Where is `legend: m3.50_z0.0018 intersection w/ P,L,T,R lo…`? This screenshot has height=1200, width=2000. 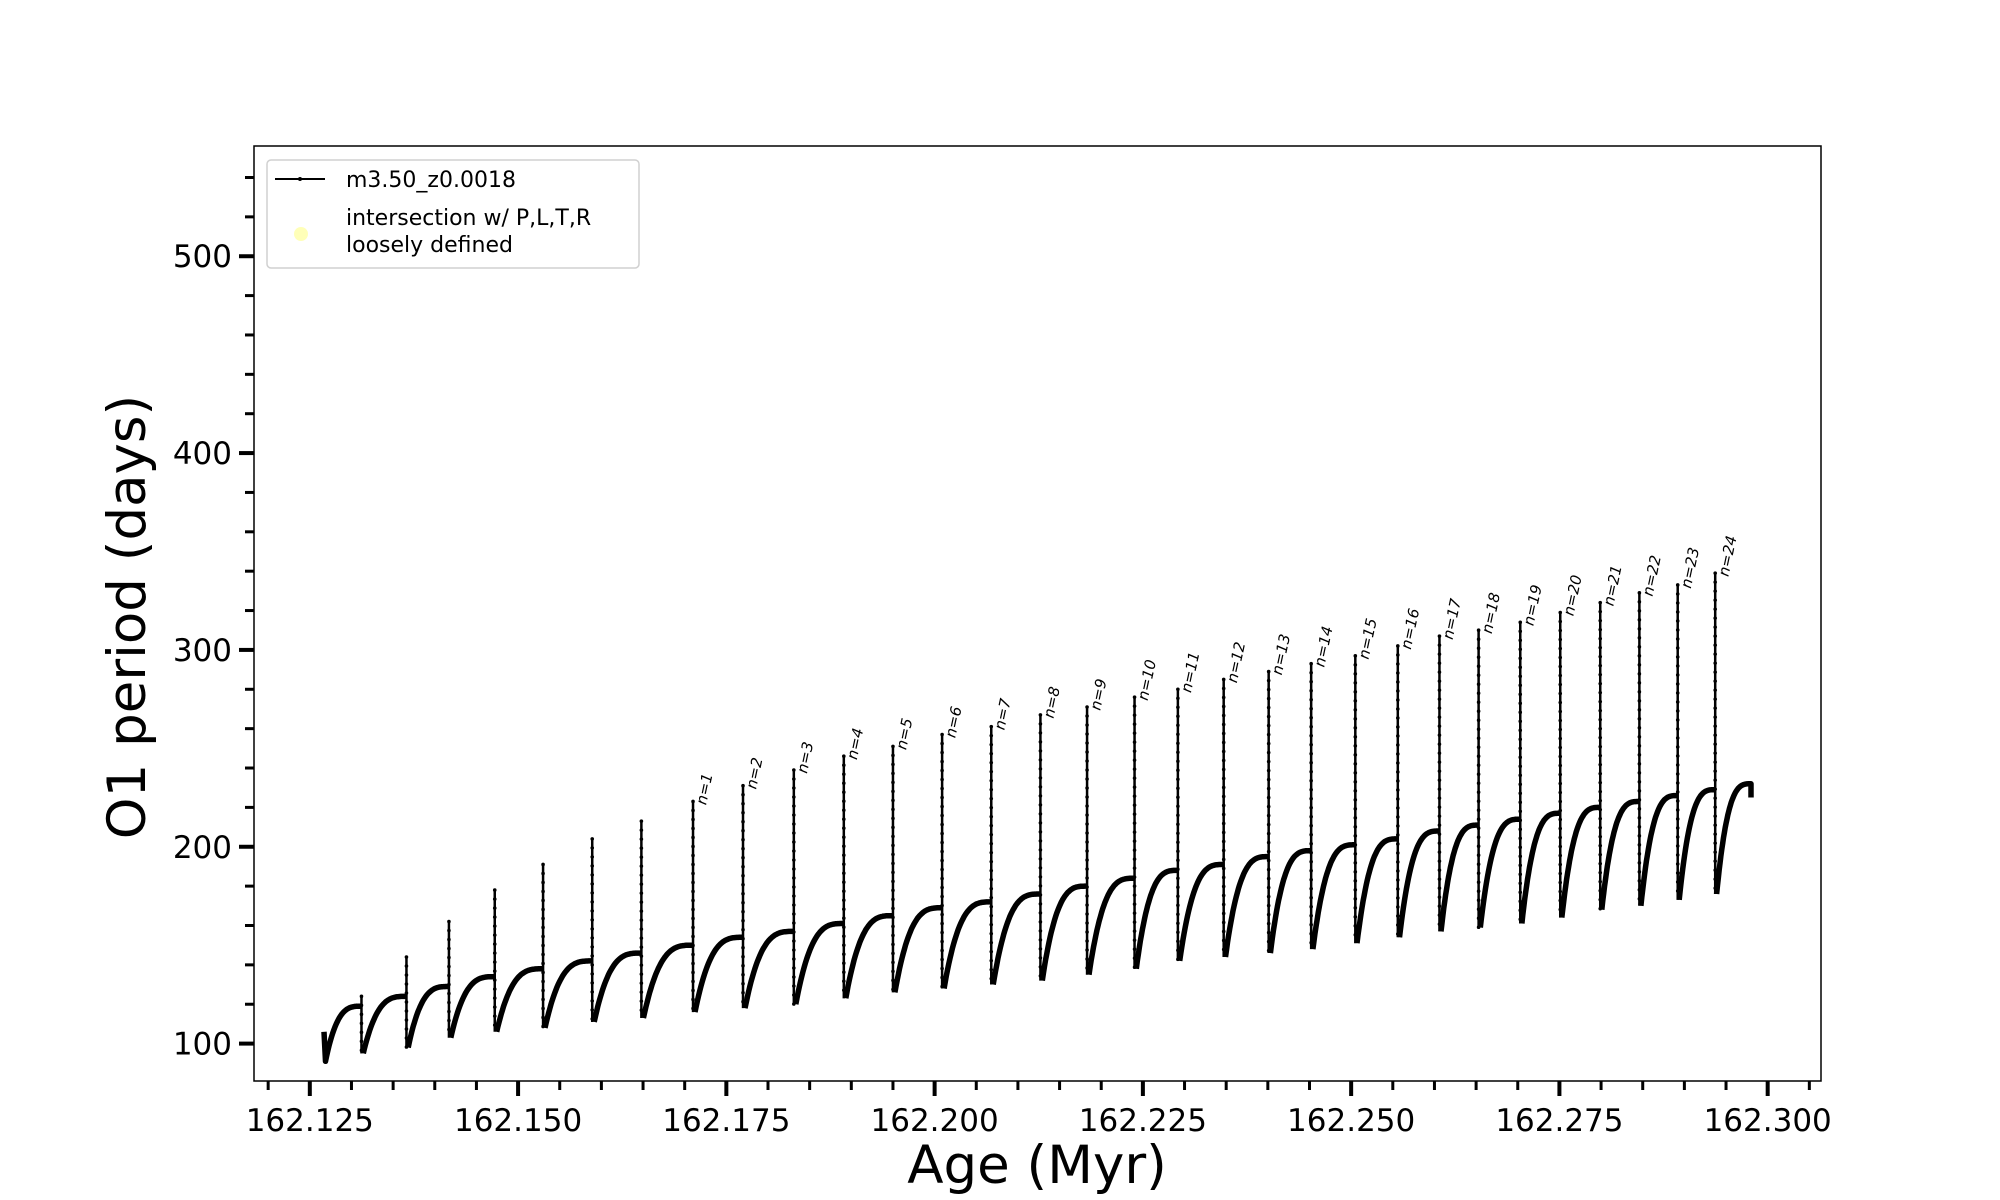
legend: m3.50_z0.0018 intersection w/ P,L,T,R lo… is located at coordinates (453, 214).